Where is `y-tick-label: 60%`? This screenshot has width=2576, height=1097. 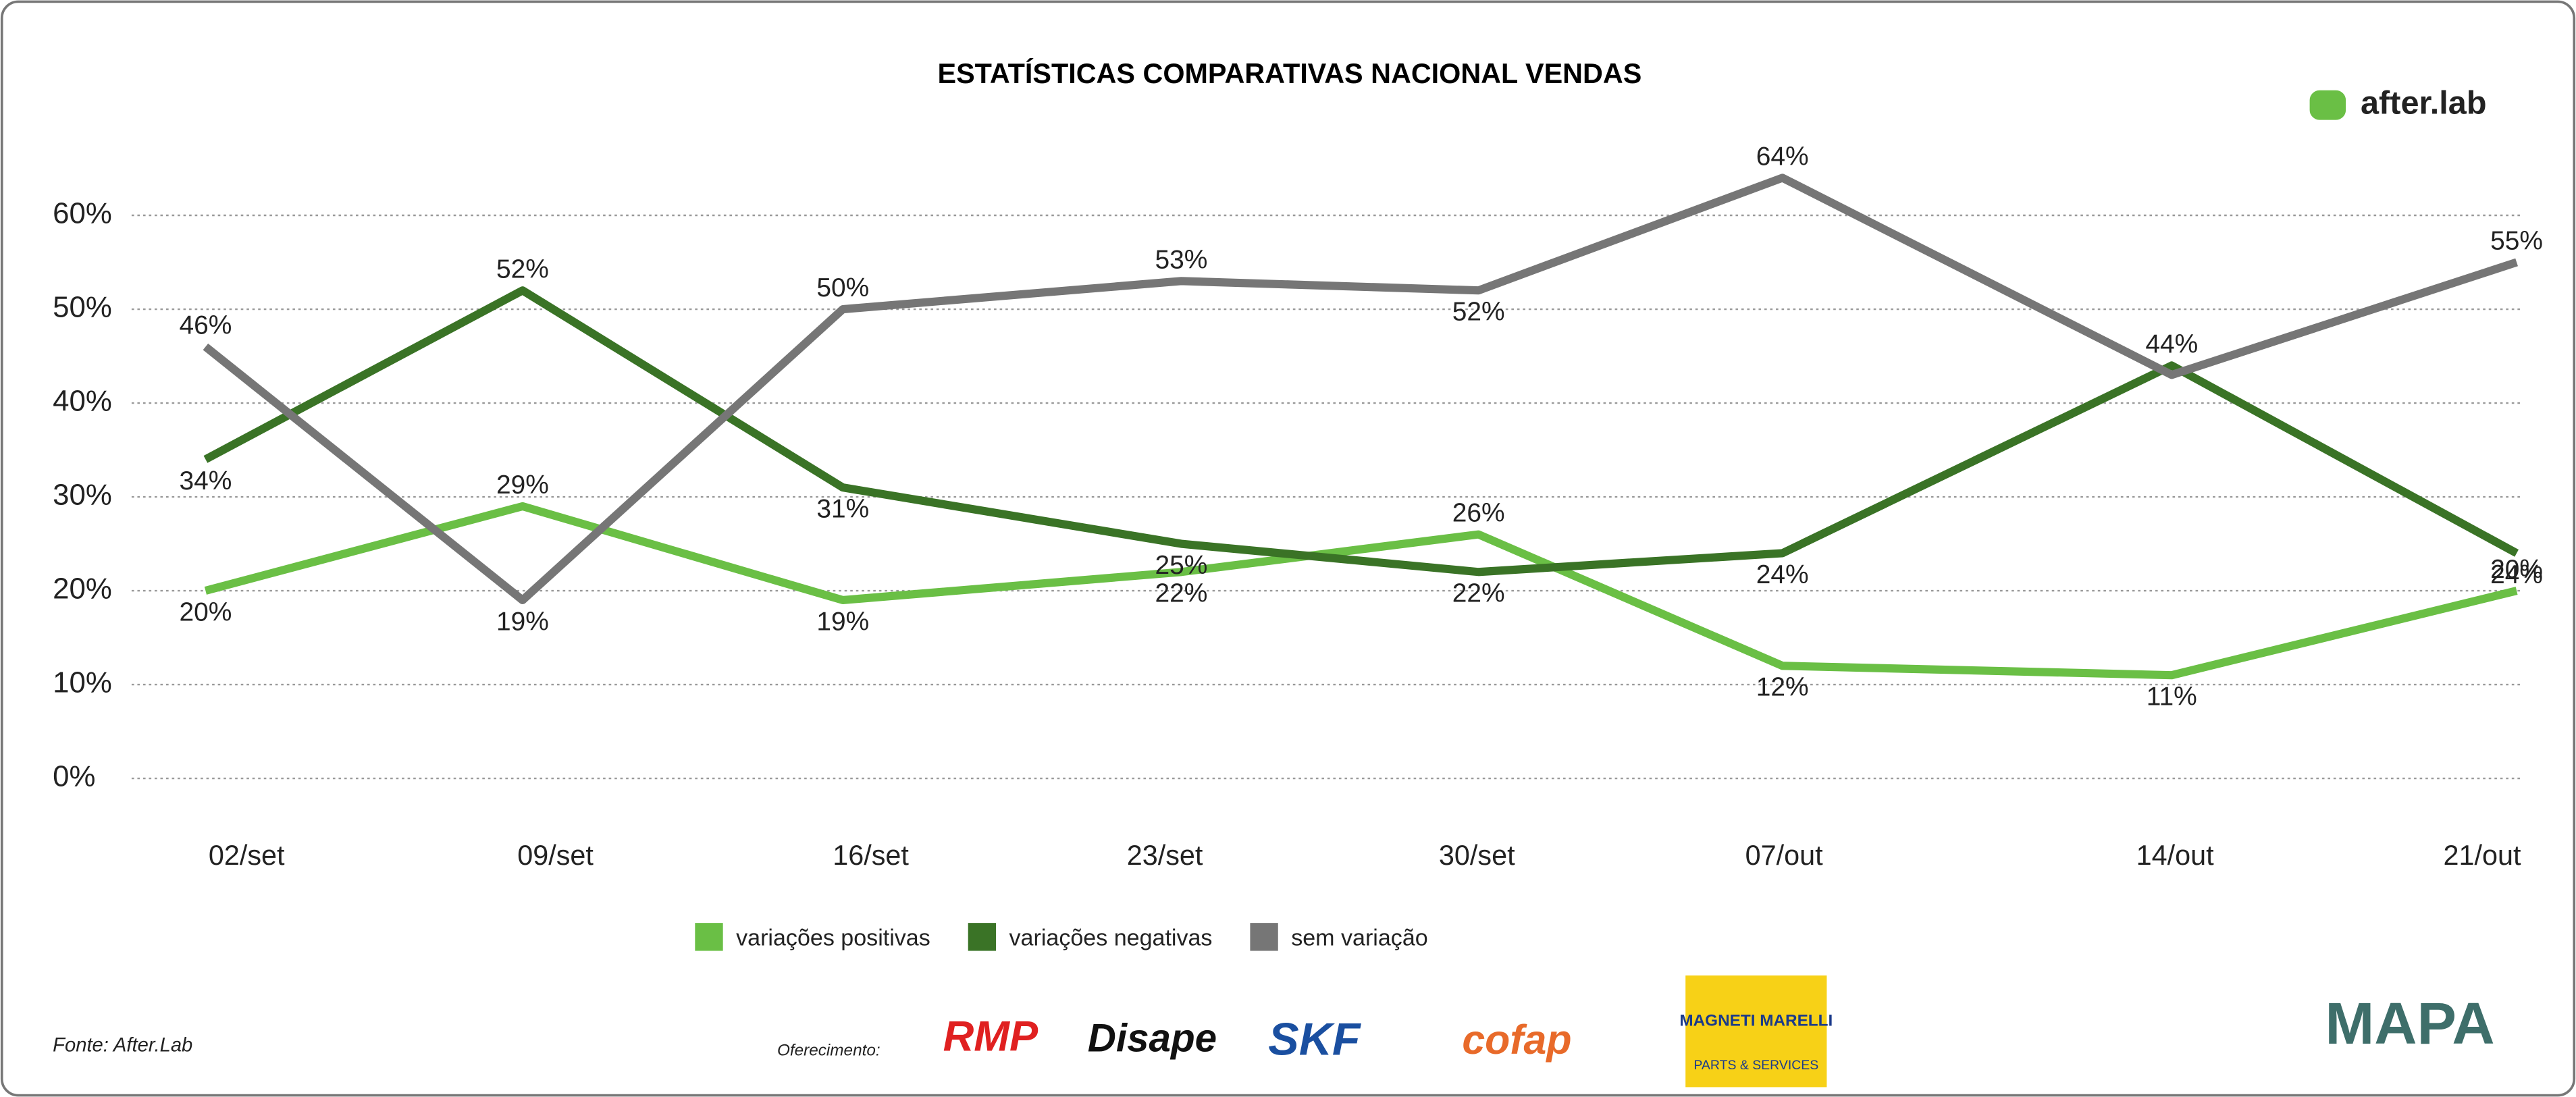
y-tick-label: 60% is located at coordinates (82, 213).